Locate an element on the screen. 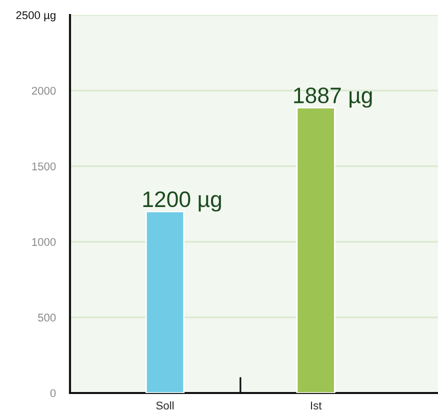 The image size is (438, 416). x-tick-label: Ist is located at coordinates (316, 406).